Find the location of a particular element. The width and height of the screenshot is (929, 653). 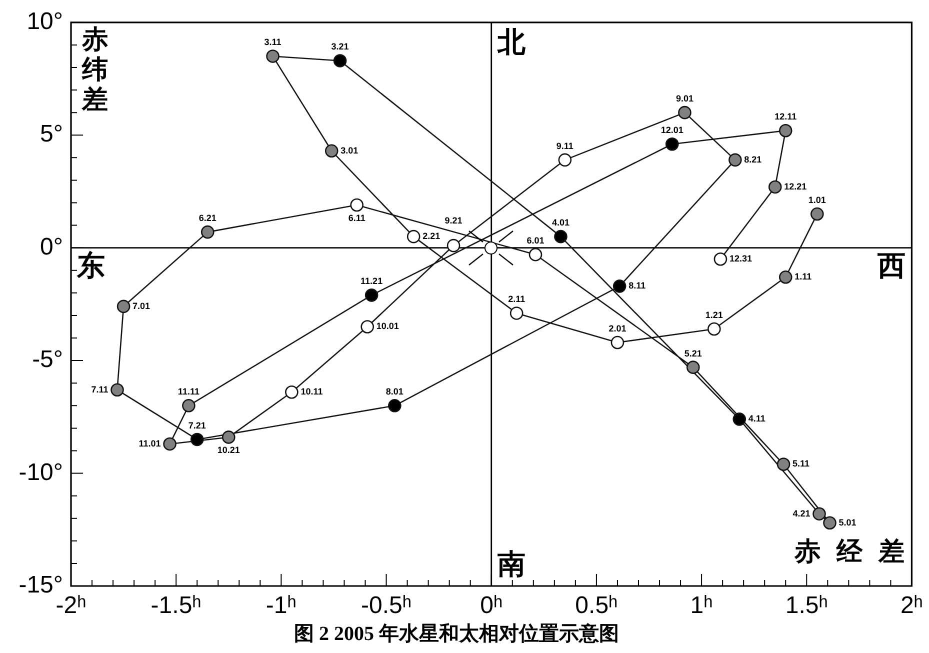

y-tick-label: 0° is located at coordinates (51, 246).